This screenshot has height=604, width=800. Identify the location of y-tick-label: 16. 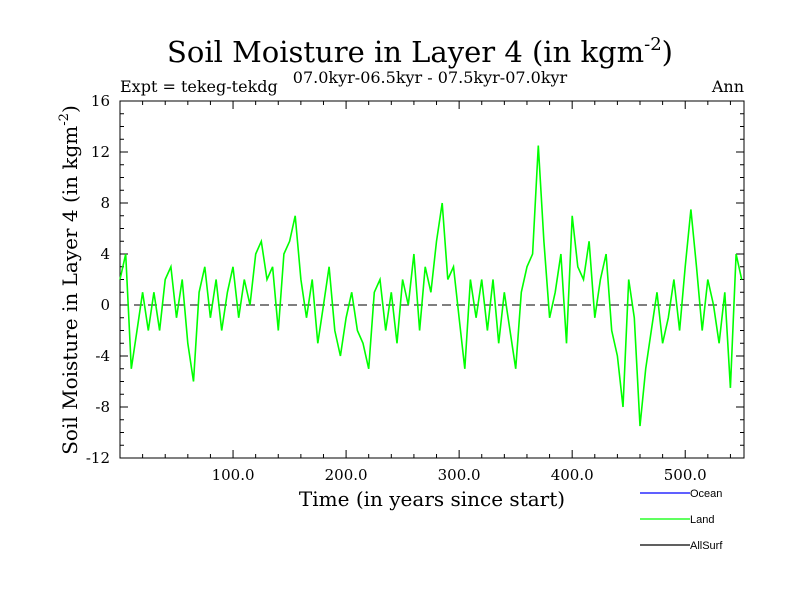
(100, 101).